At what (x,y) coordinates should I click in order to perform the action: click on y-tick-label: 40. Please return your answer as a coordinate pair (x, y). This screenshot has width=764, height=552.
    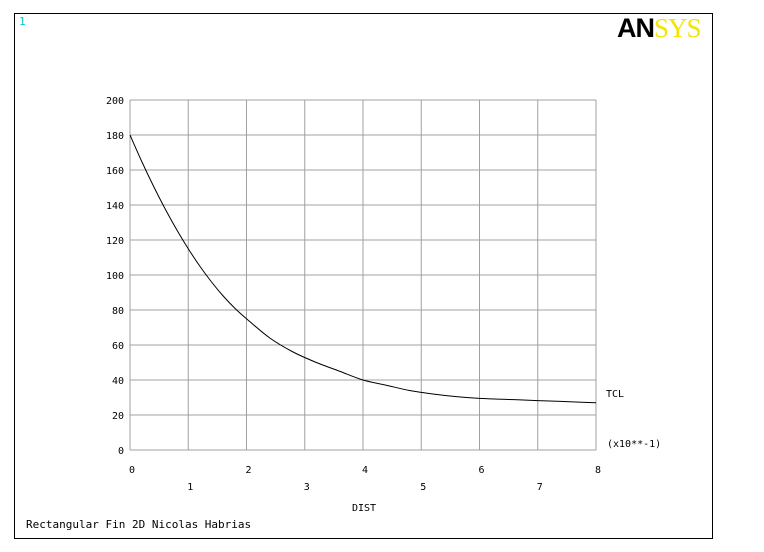
    Looking at the image, I should click on (118, 381).